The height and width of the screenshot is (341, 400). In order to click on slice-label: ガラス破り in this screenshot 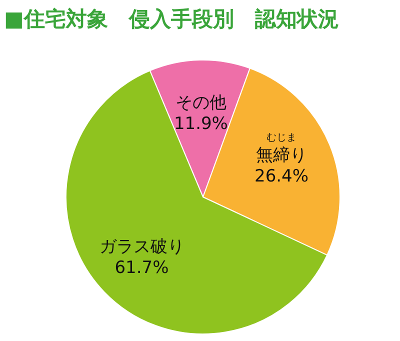, I will do `click(141, 246)`.